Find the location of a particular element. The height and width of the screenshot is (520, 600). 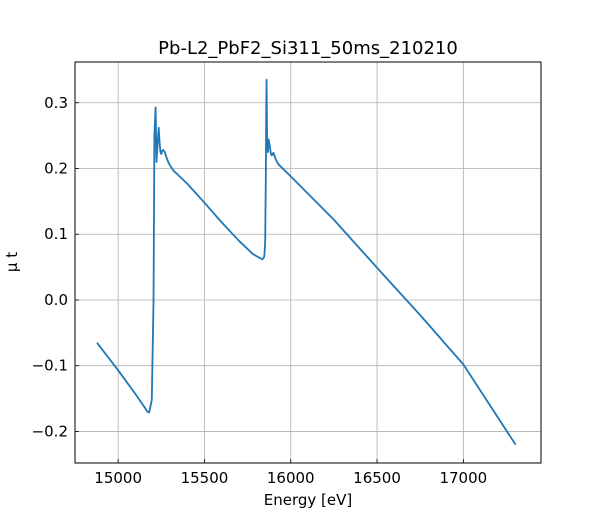

x-tick-label: 16000 is located at coordinates (291, 478).